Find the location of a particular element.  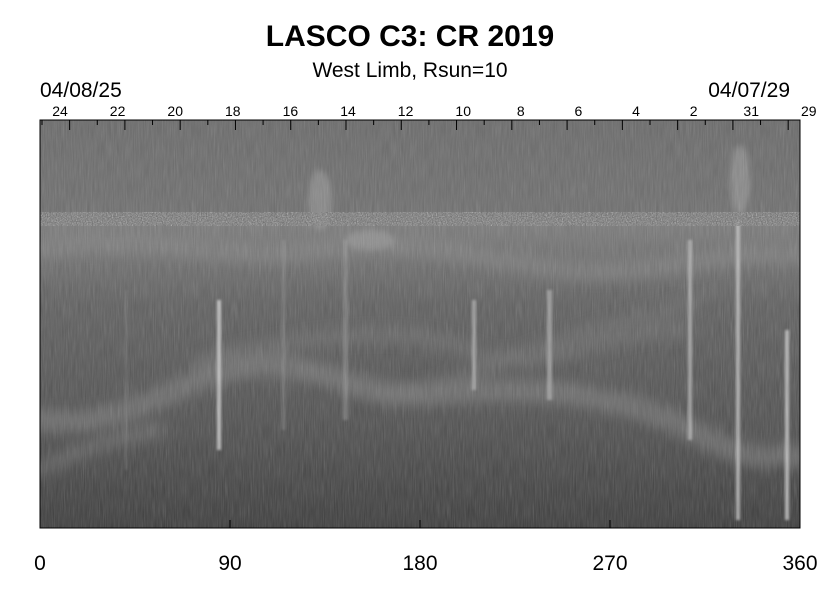

plot-title: LASCO C3: CR 2019 is located at coordinates (410, 36).